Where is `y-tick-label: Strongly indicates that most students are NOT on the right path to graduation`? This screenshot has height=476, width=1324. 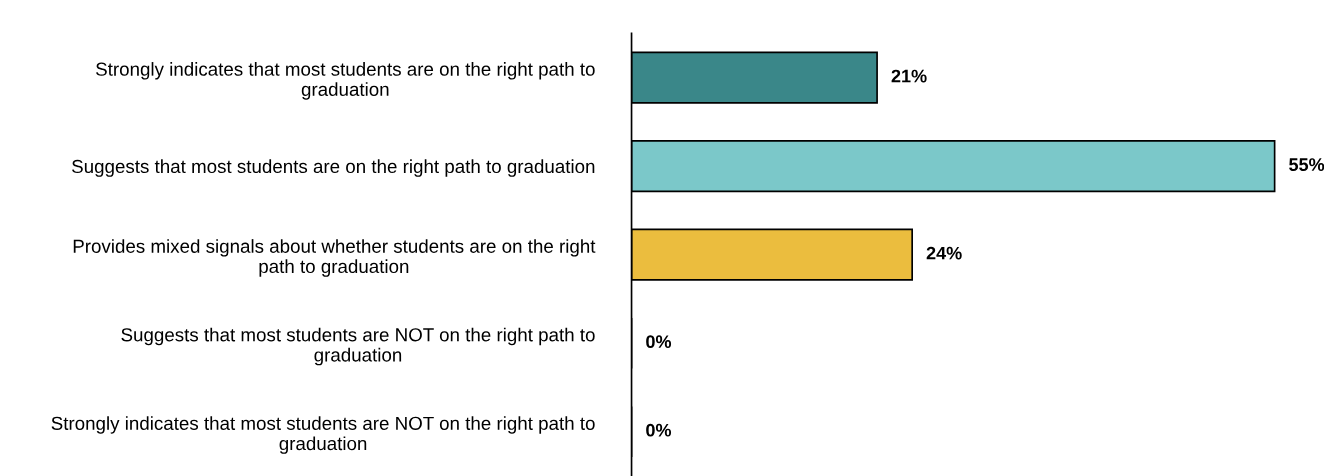
y-tick-label: Strongly indicates that most students are NOT on the right path to graduation is located at coordinates (323, 435).